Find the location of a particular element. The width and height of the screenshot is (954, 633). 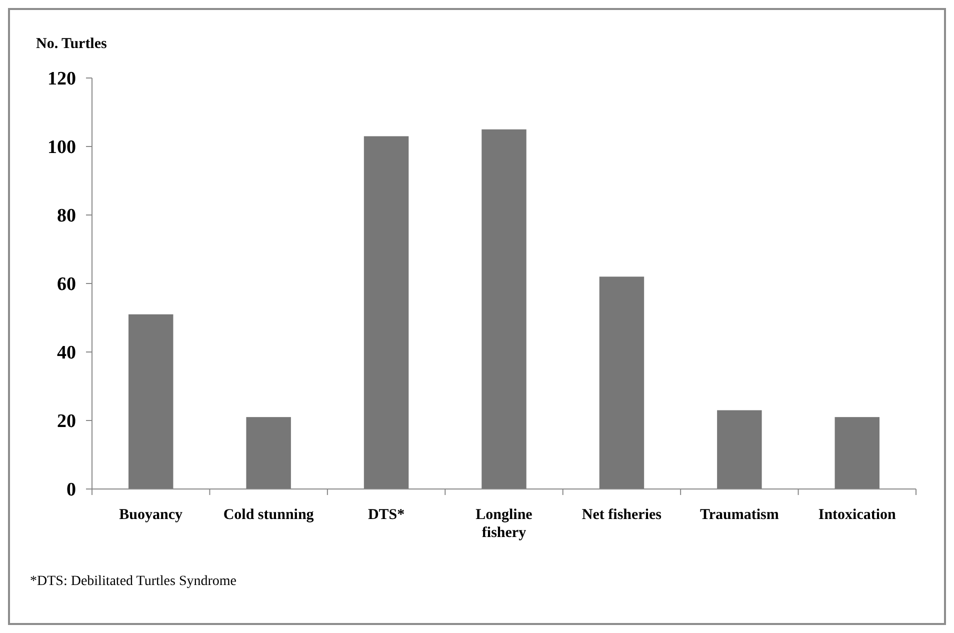

y-axis-title: No. Turtles is located at coordinates (72, 44).